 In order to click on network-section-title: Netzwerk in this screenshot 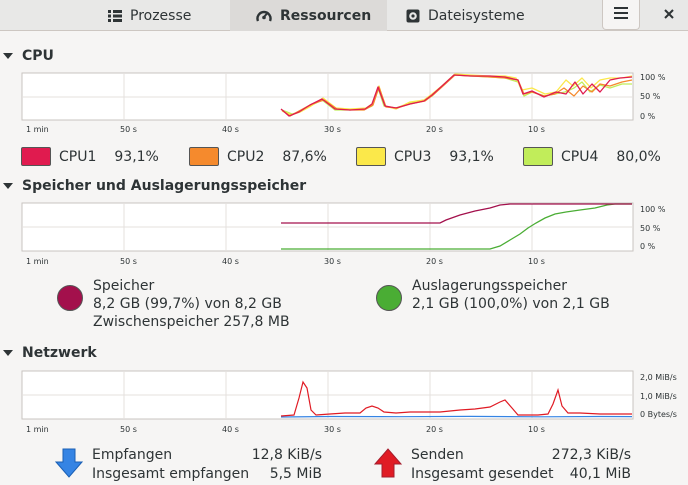, I will do `click(59, 353)`.